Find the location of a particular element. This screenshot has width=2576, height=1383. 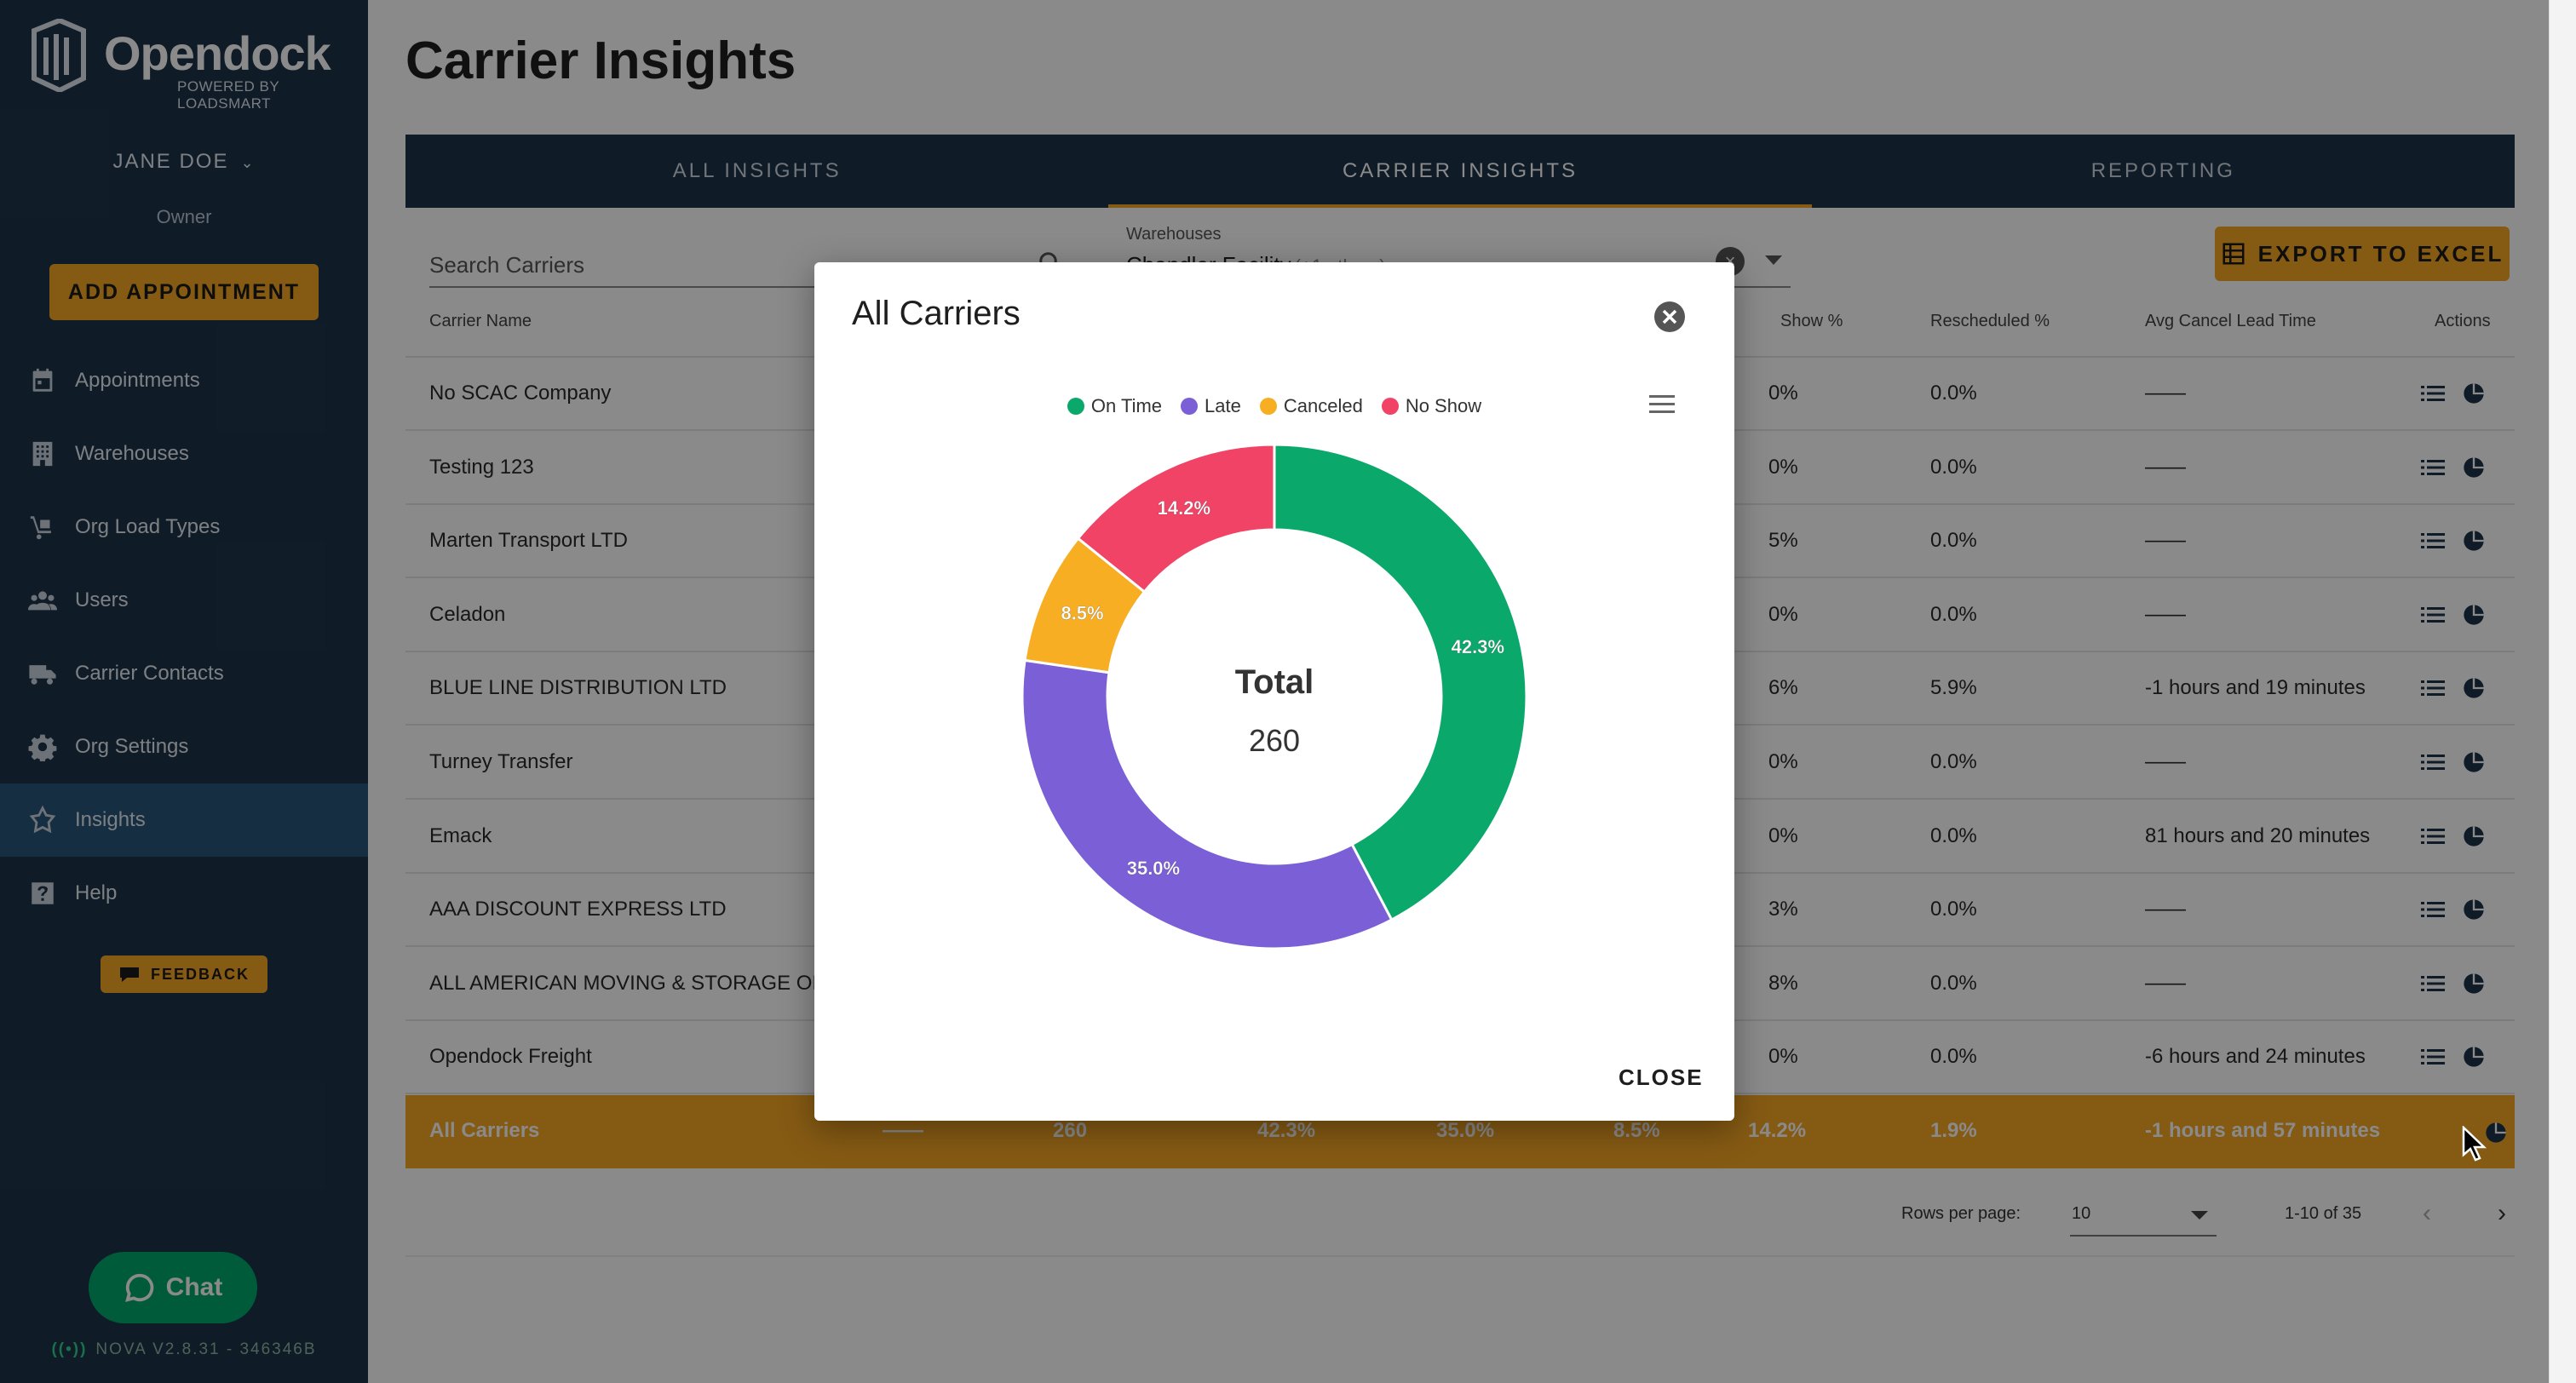

feedback-button: FEEDBACK is located at coordinates (184, 974).